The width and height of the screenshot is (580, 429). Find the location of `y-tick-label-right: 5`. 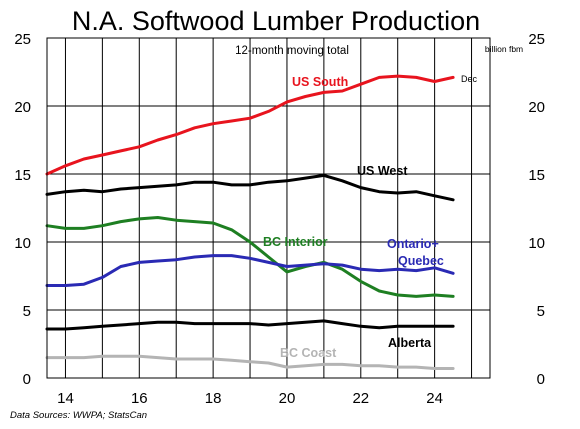

y-tick-label-right: 5 is located at coordinates (541, 311).